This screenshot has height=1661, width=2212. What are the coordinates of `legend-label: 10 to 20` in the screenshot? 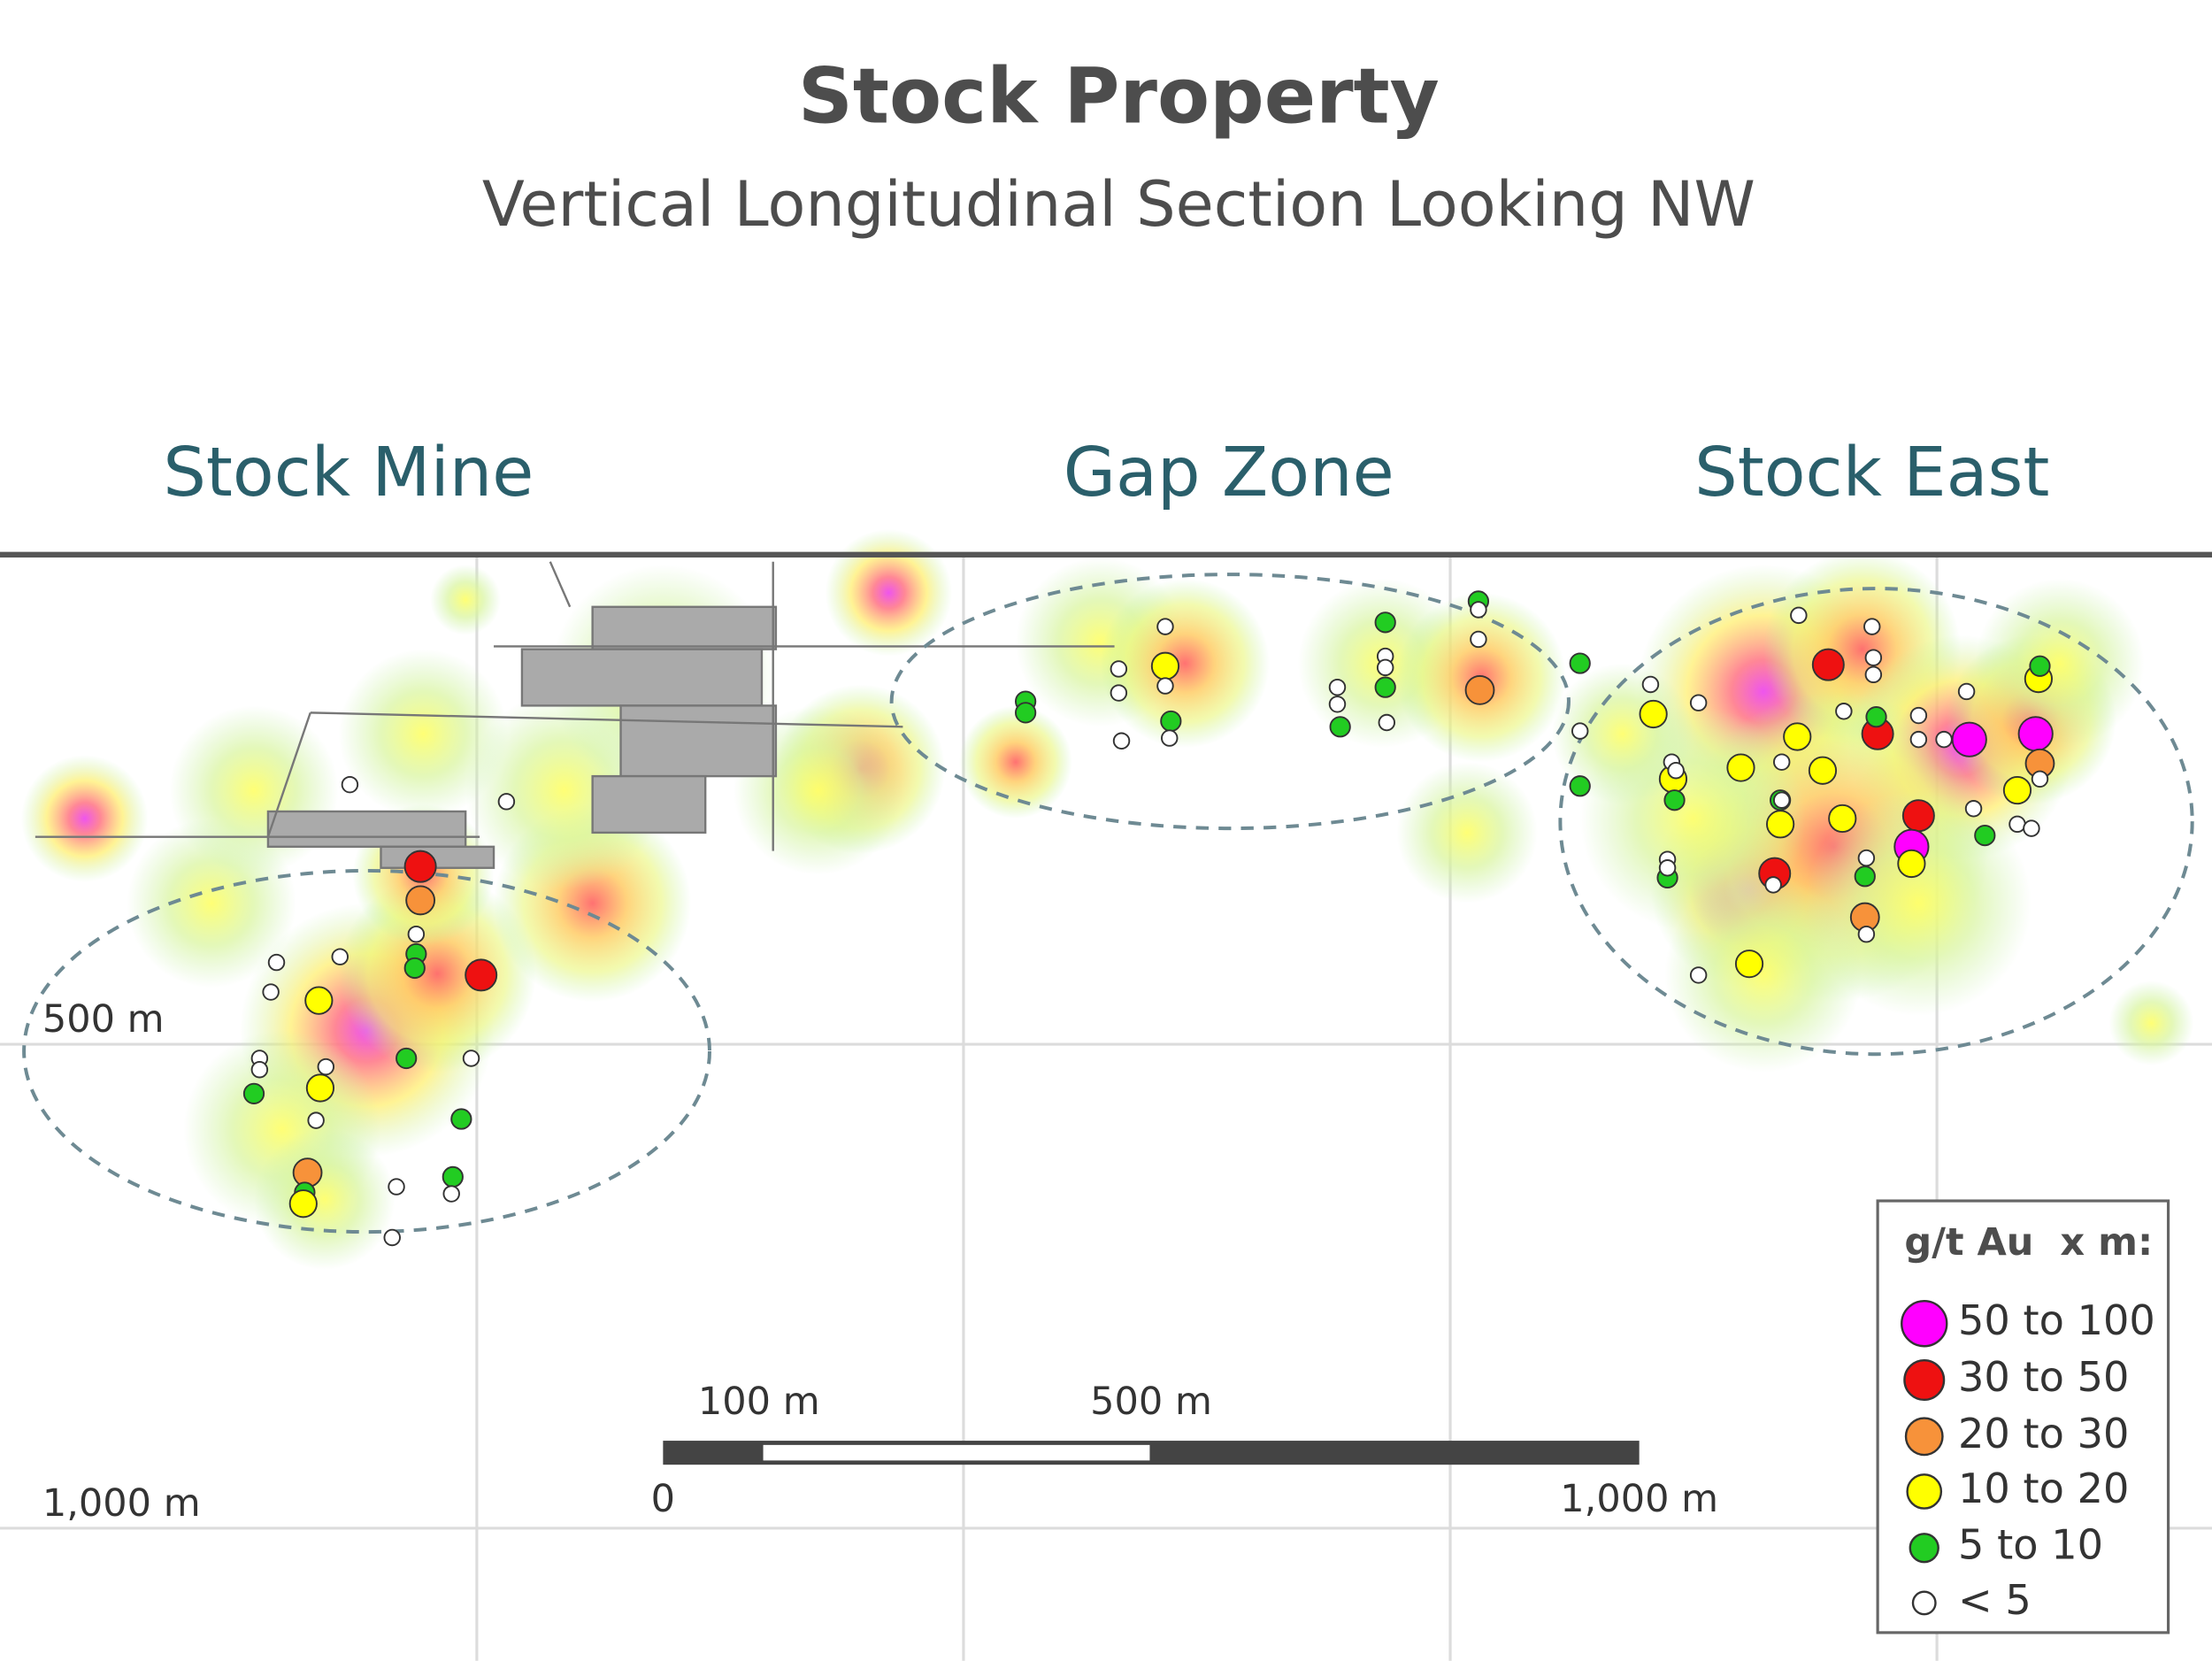 It's located at (2044, 1488).